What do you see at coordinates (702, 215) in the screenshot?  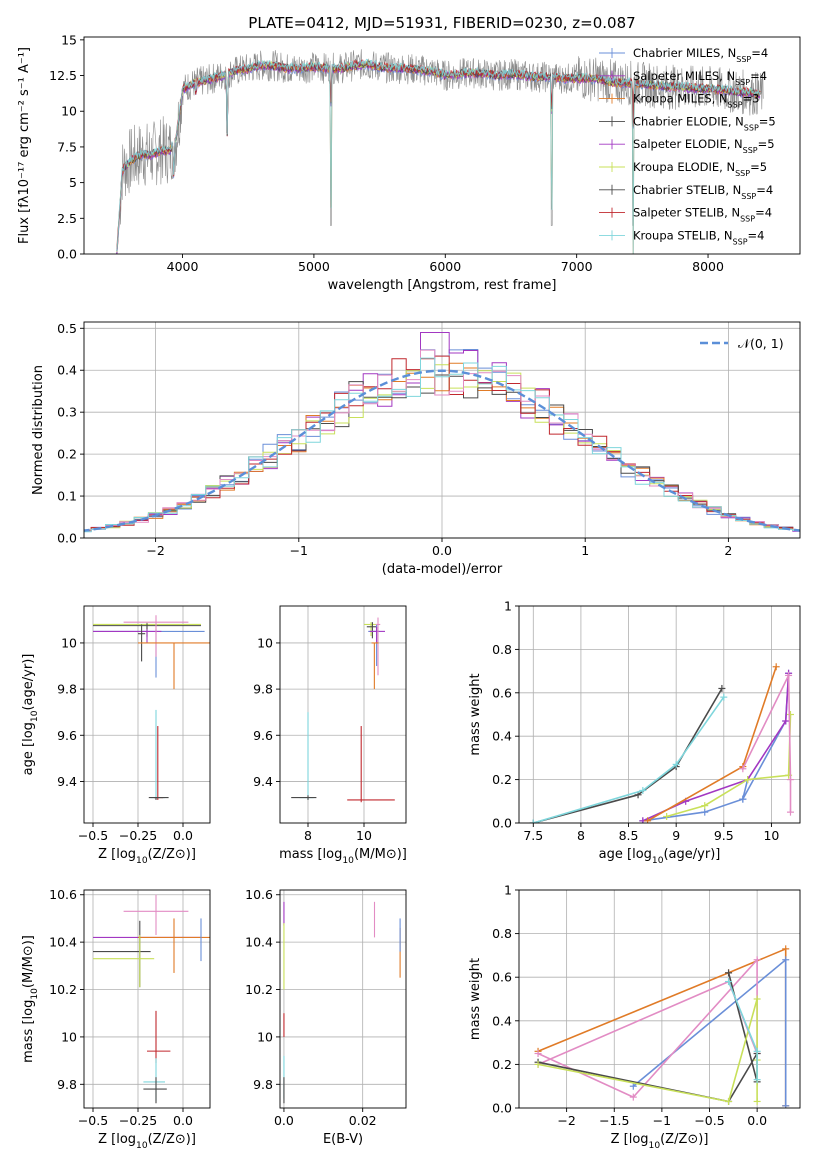 I see `legend-label: Salpeter STELIB, NSSP=4` at bounding box center [702, 215].